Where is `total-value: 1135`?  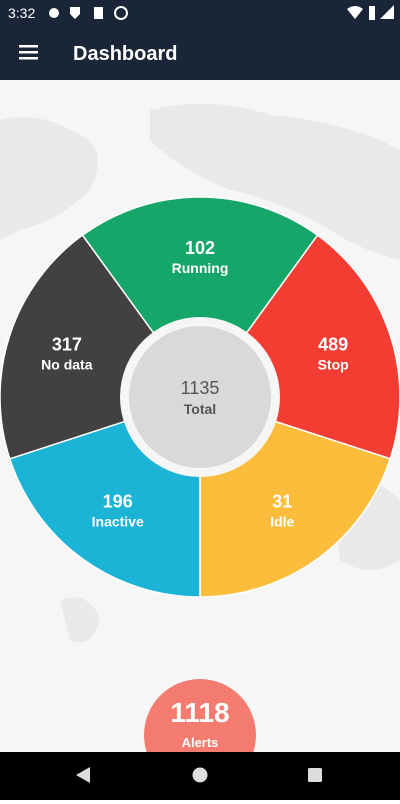 total-value: 1135 is located at coordinates (200, 388).